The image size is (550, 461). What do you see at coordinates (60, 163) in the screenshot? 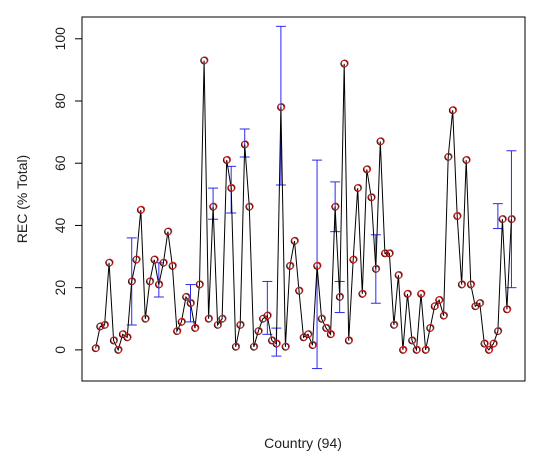
I see `y-tick-label: 60` at bounding box center [60, 163].